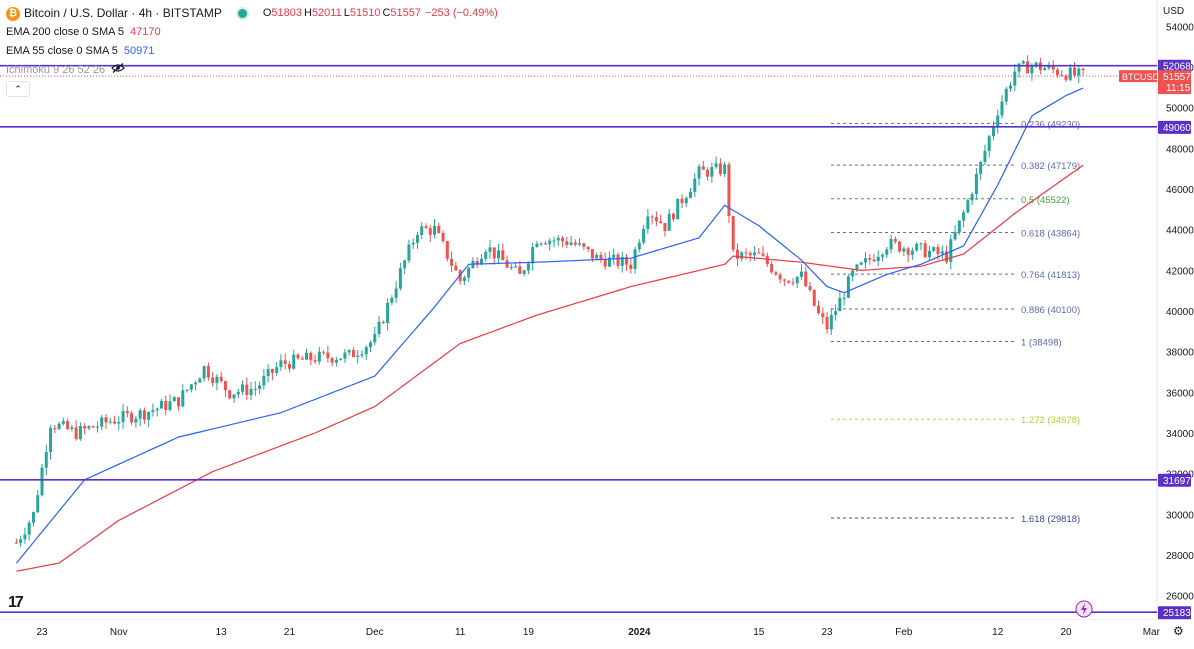  What do you see at coordinates (1045, 200) in the screenshot?
I see `fib-level-label: 0.5 (45522)` at bounding box center [1045, 200].